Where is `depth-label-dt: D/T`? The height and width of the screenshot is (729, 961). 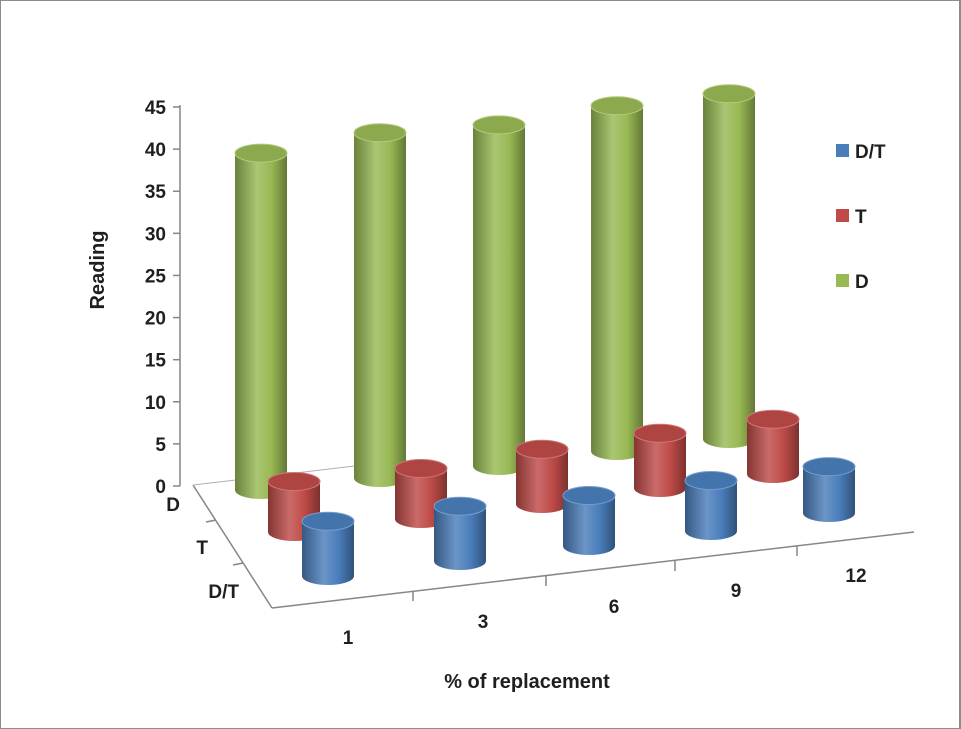
depth-label-dt: D/T is located at coordinates (223, 592).